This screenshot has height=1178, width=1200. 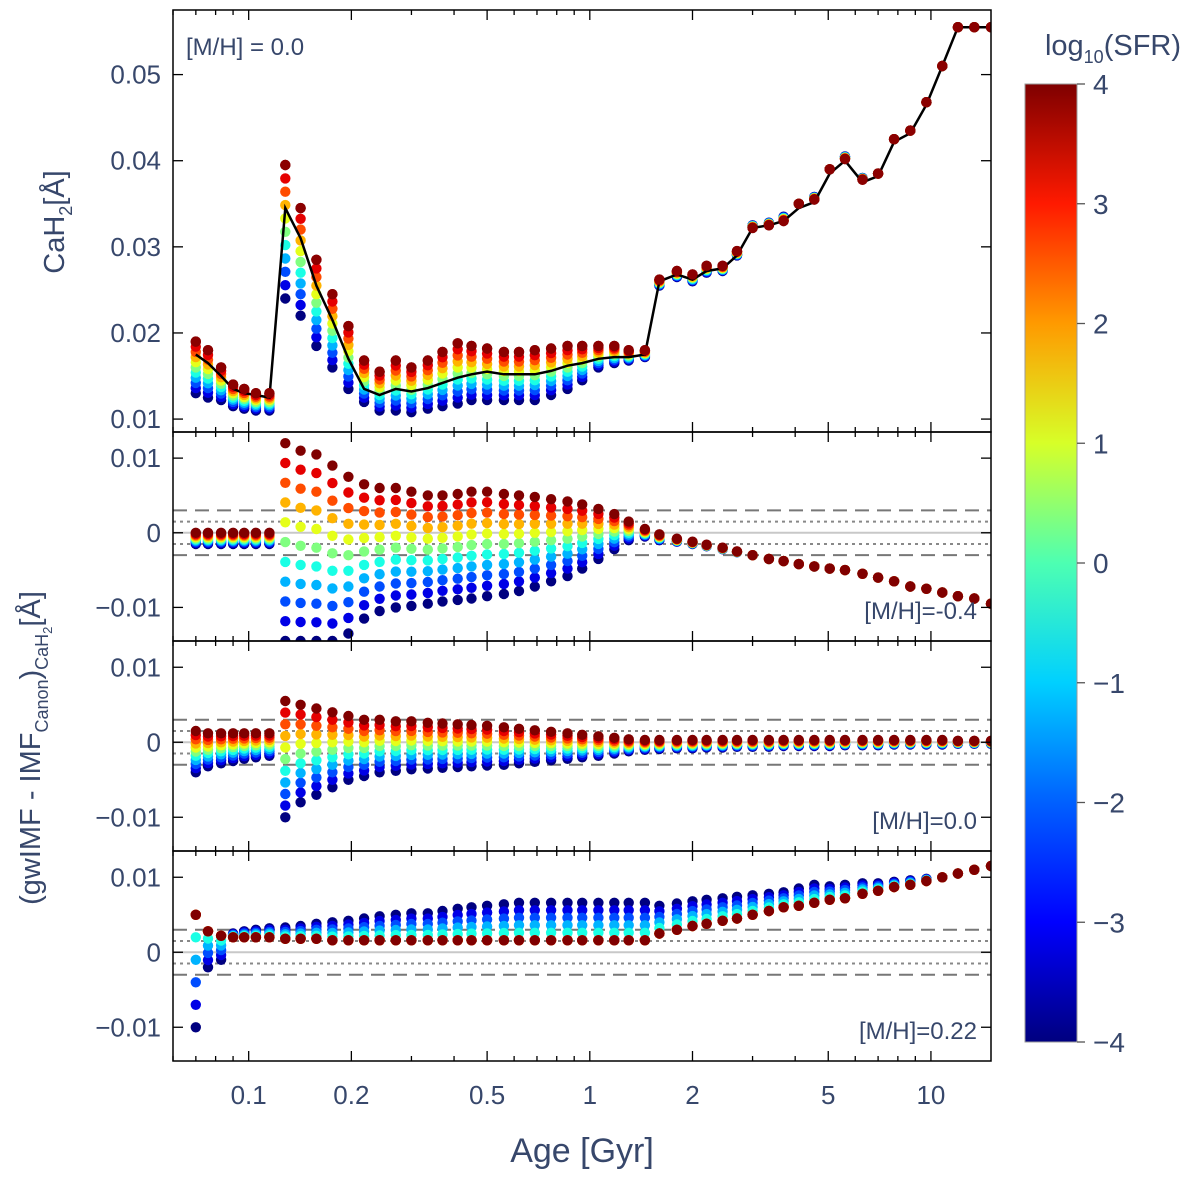 I want to click on x-tick-label: 0.2, so click(x=351, y=1095).